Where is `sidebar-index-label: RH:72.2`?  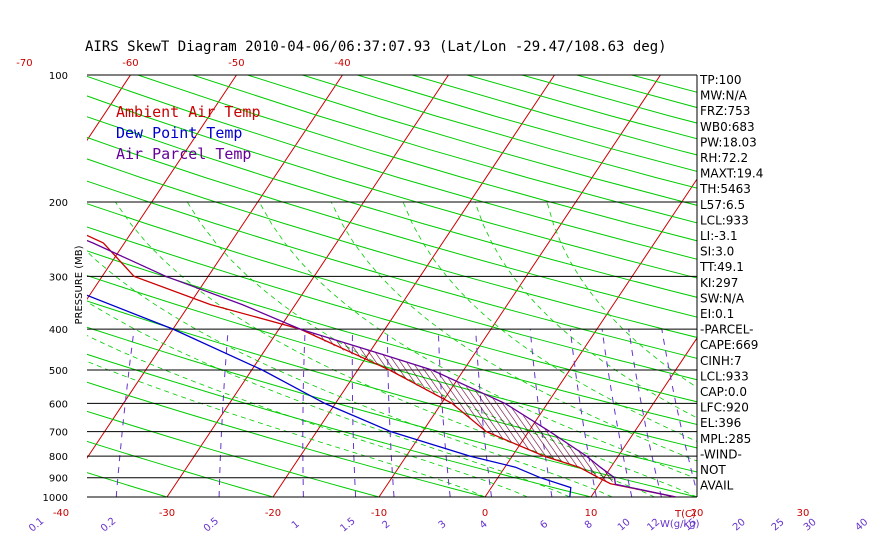
sidebar-index-label: RH:72.2 is located at coordinates (724, 158).